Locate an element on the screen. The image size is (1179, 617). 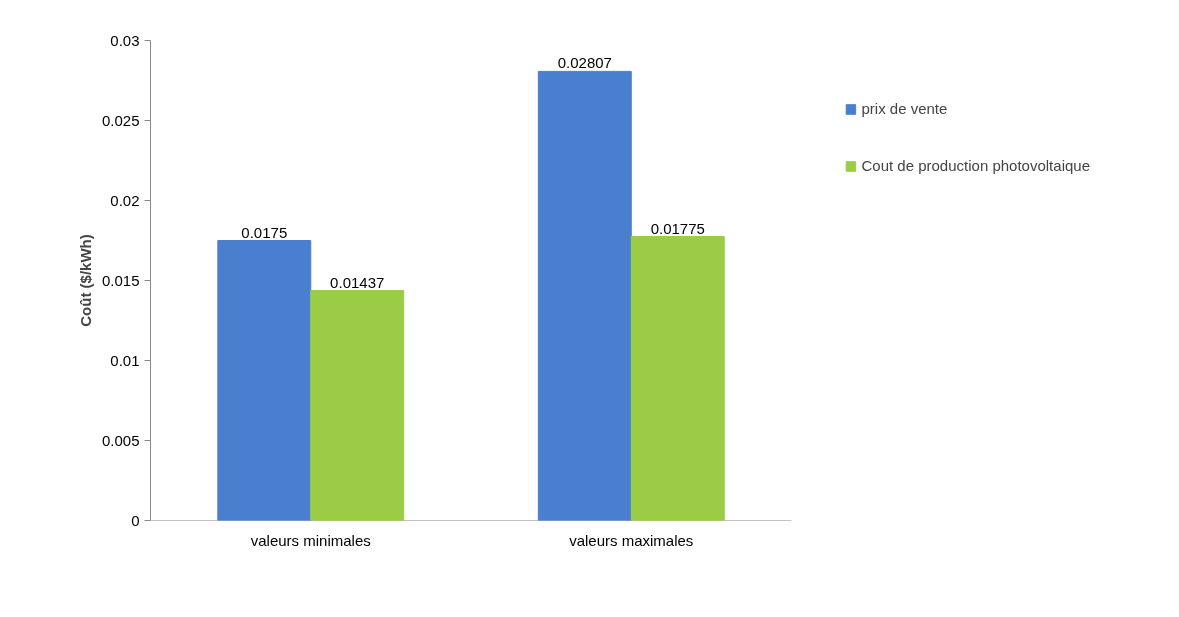
data-label: 0.0175 is located at coordinates (264, 232).